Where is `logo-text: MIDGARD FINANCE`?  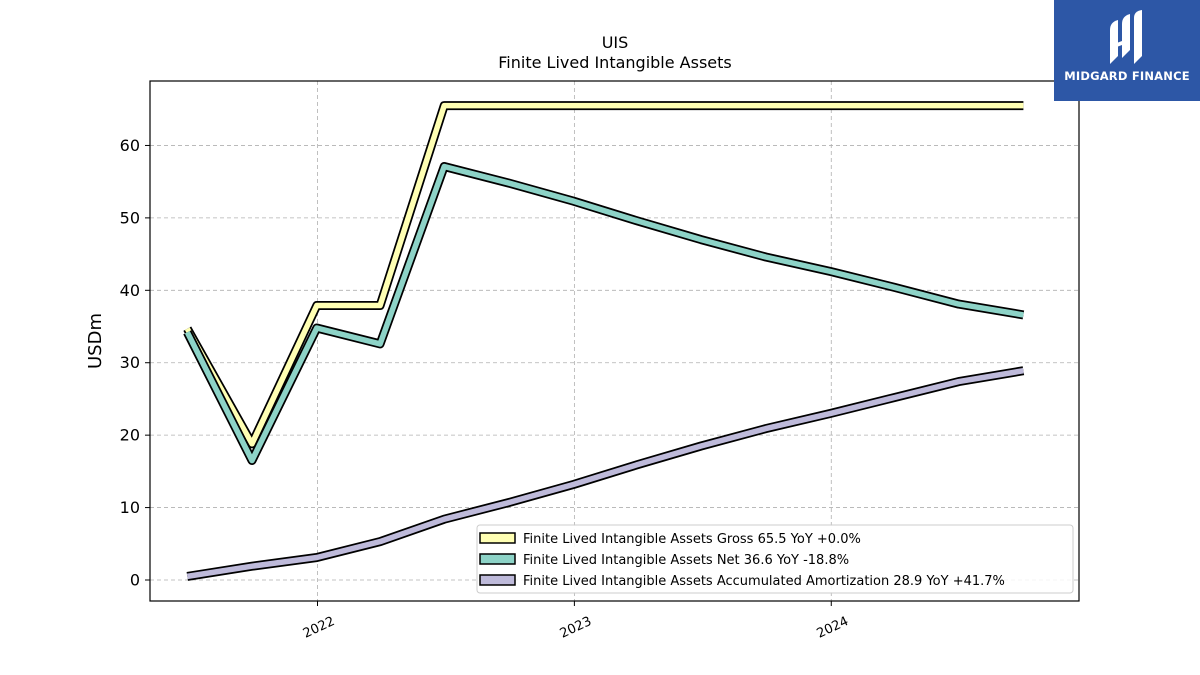 logo-text: MIDGARD FINANCE is located at coordinates (1127, 76).